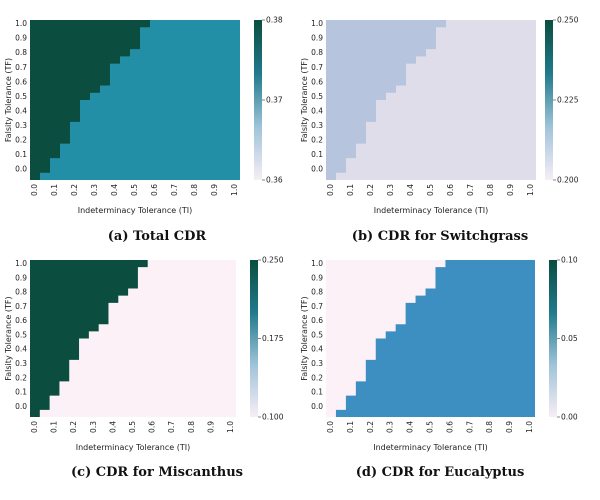 This screenshot has width=600, height=500. What do you see at coordinates (274, 100) in the screenshot?
I see `colorbar-tick-label: 0.37` at bounding box center [274, 100].